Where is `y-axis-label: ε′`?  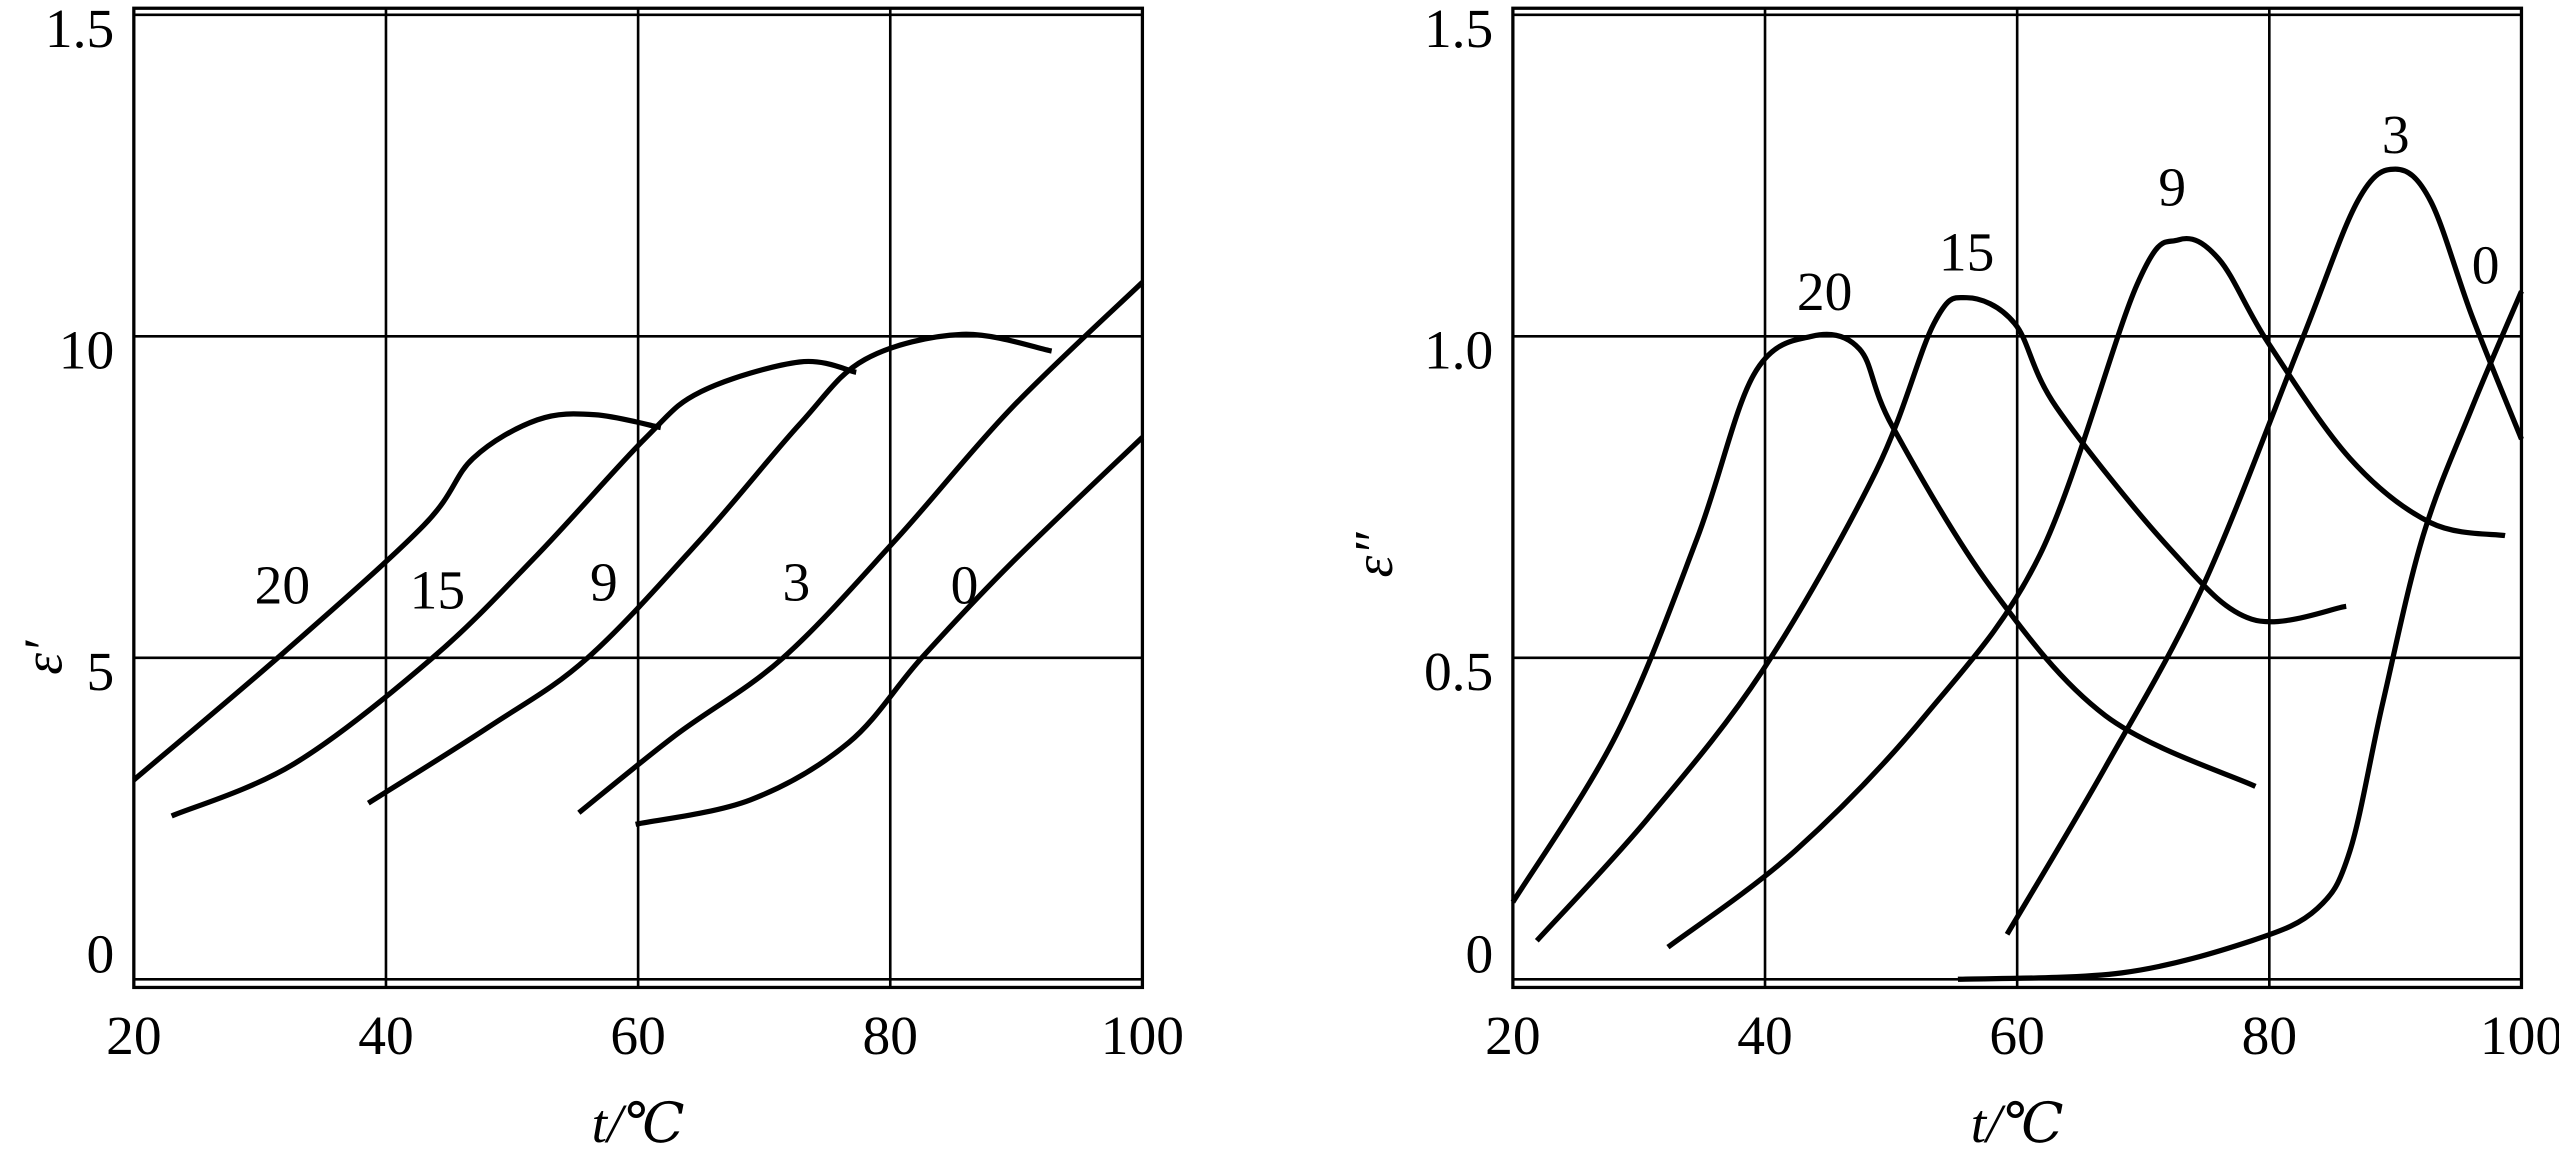 y-axis-label: ε′ is located at coordinates (44, 657).